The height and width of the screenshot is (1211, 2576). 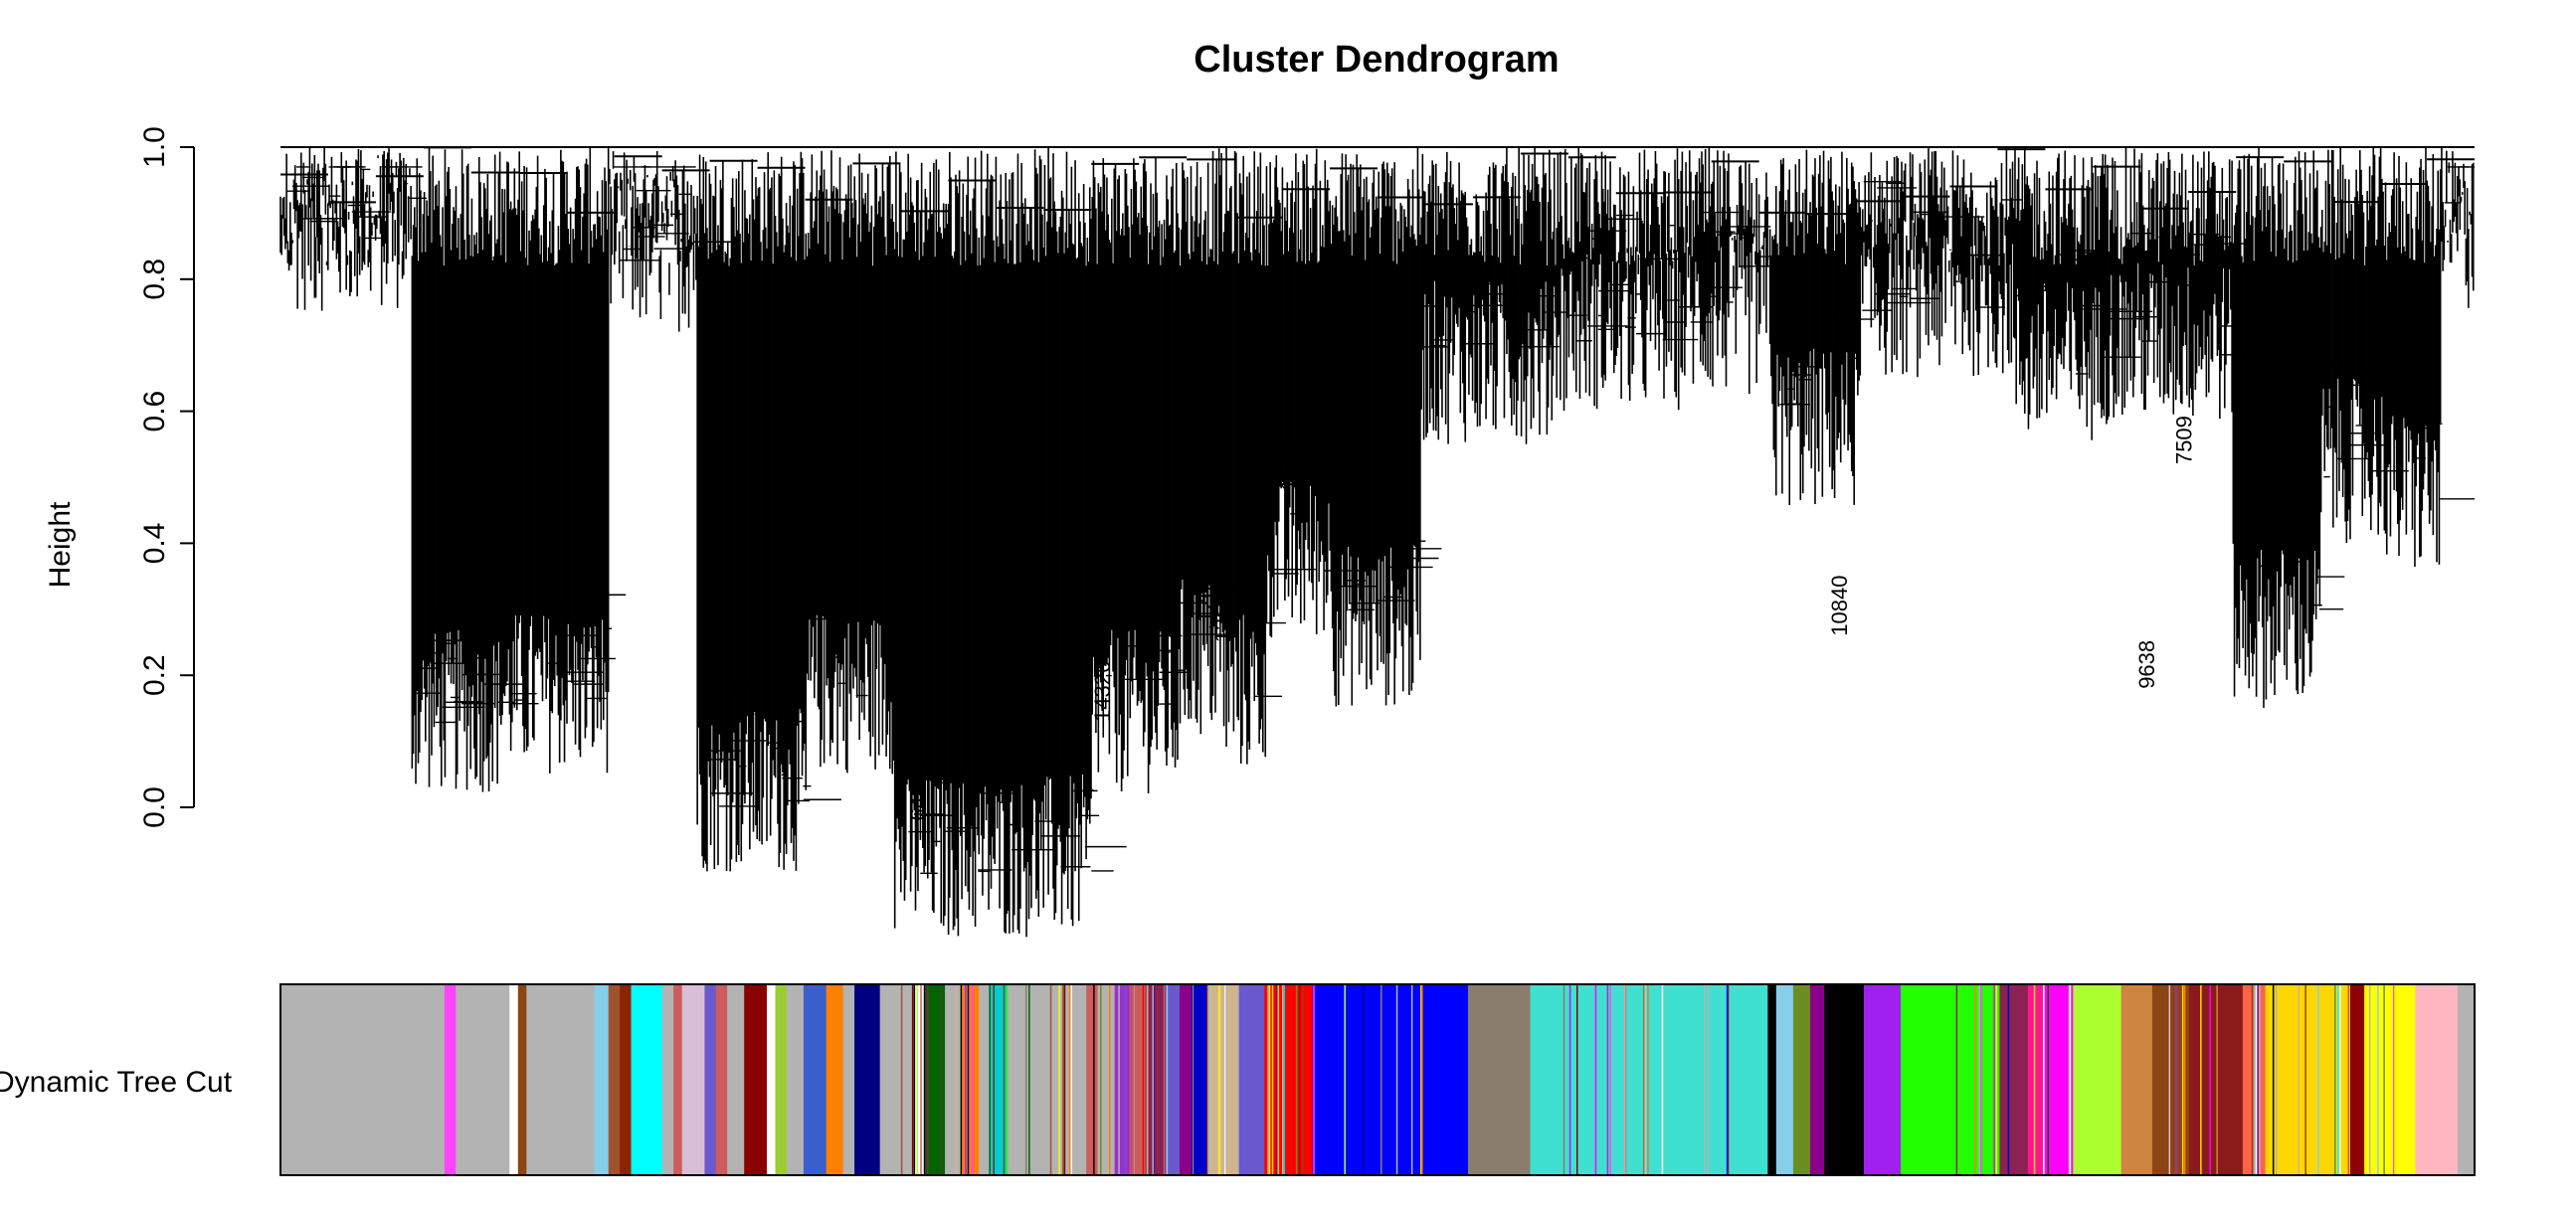 What do you see at coordinates (1246, 453) in the screenshot?
I see `leaf-label: 1569` at bounding box center [1246, 453].